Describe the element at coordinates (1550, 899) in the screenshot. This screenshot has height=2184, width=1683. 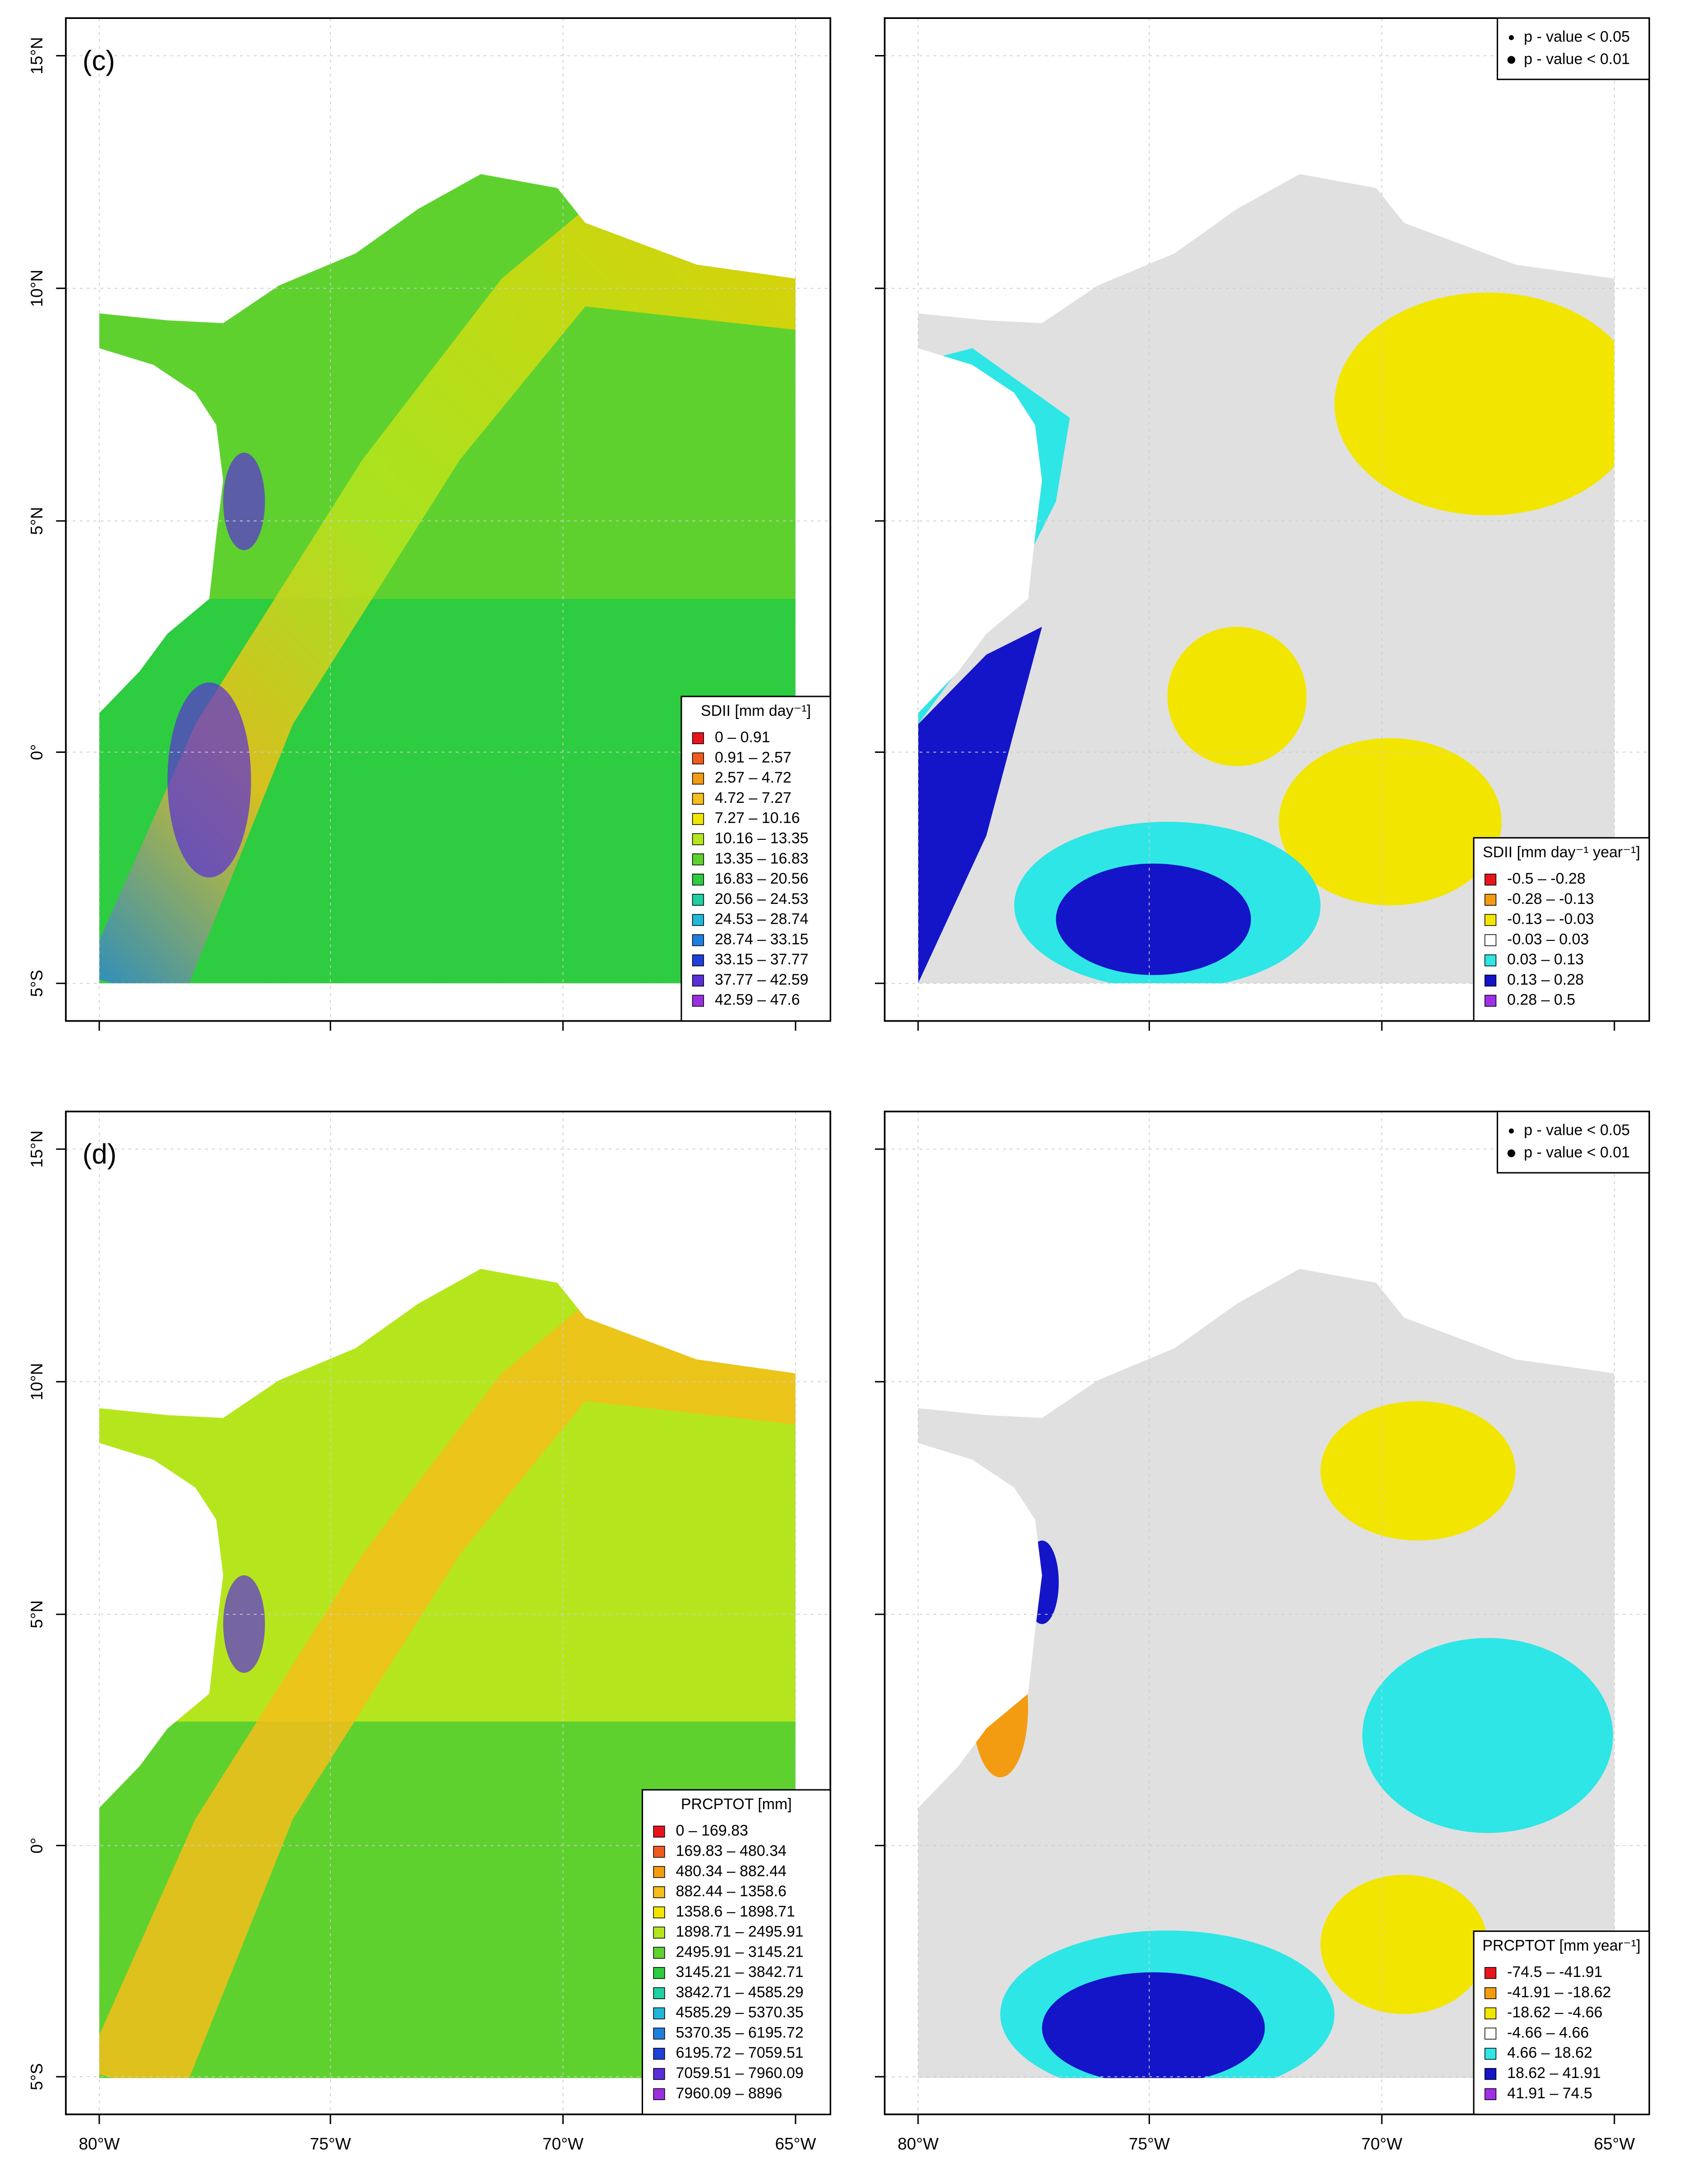
I see `legend-label: -0.28 – -0.13` at that location.